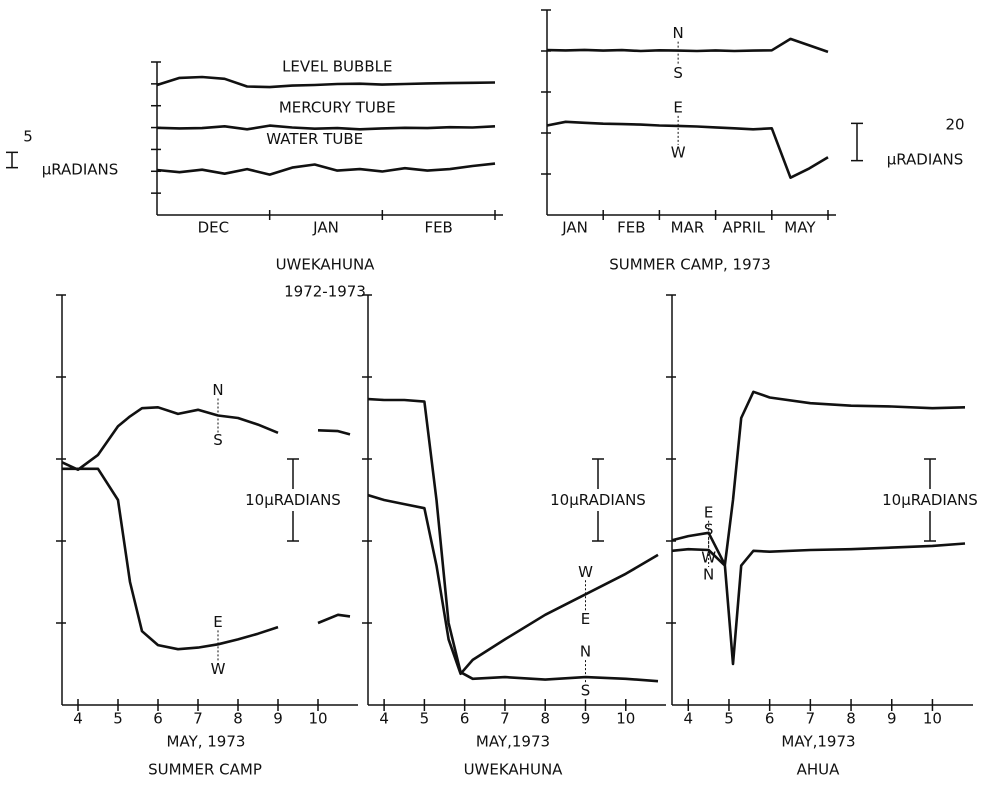 This screenshot has height=787, width=991. Describe the element at coordinates (205, 770) in the screenshot. I see `chart-title: SUMMER CAMP` at that location.